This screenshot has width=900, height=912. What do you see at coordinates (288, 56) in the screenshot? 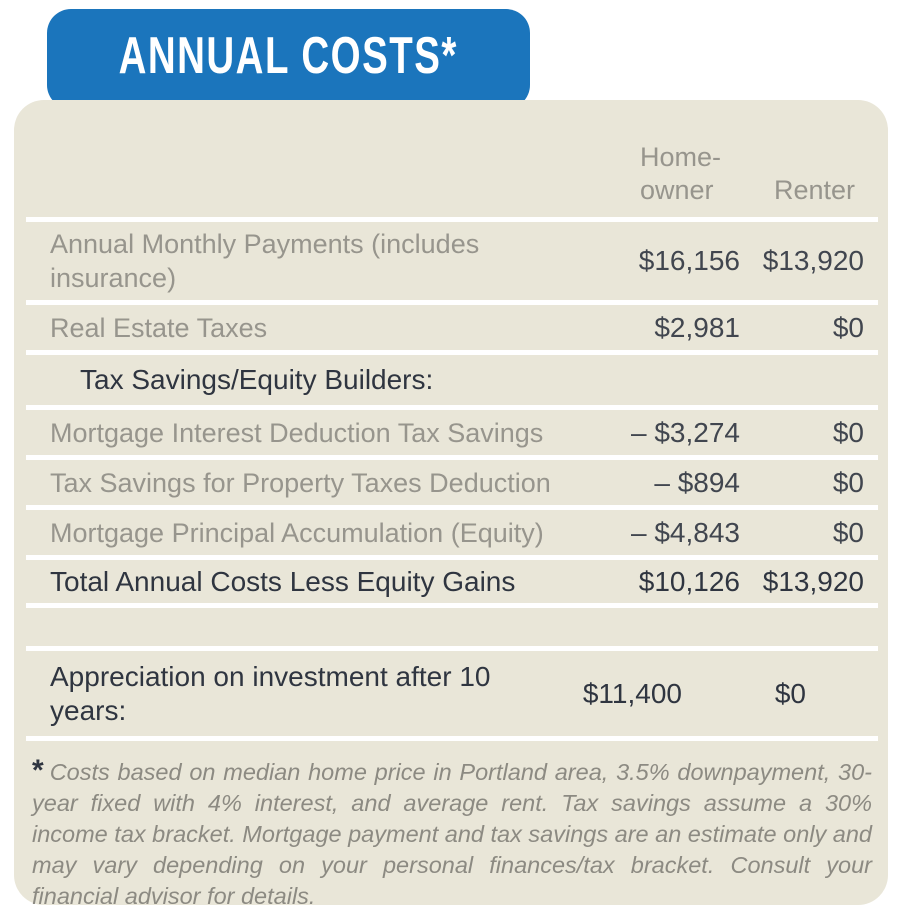
I see `banner-title: ANNUAL COSTS*` at bounding box center [288, 56].